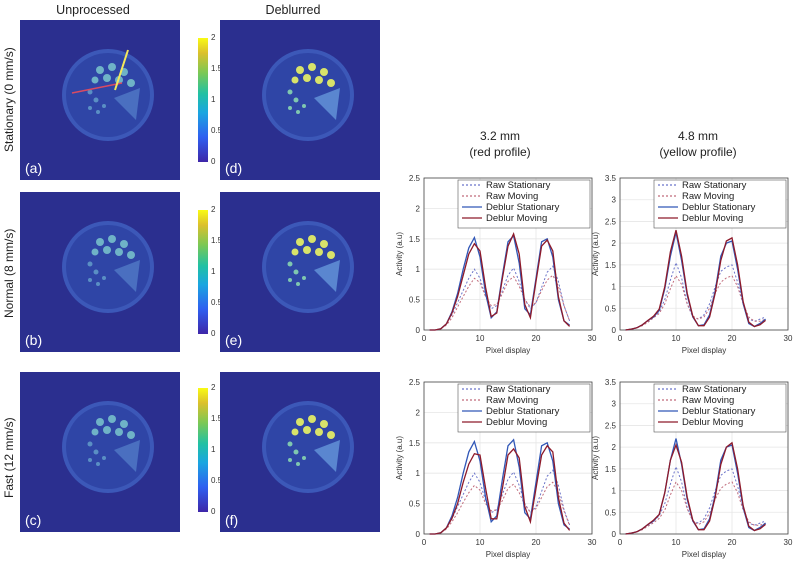 The height and width of the screenshot is (567, 800). Describe the element at coordinates (500, 152) in the screenshot. I see `header-line: (red profile)` at that location.